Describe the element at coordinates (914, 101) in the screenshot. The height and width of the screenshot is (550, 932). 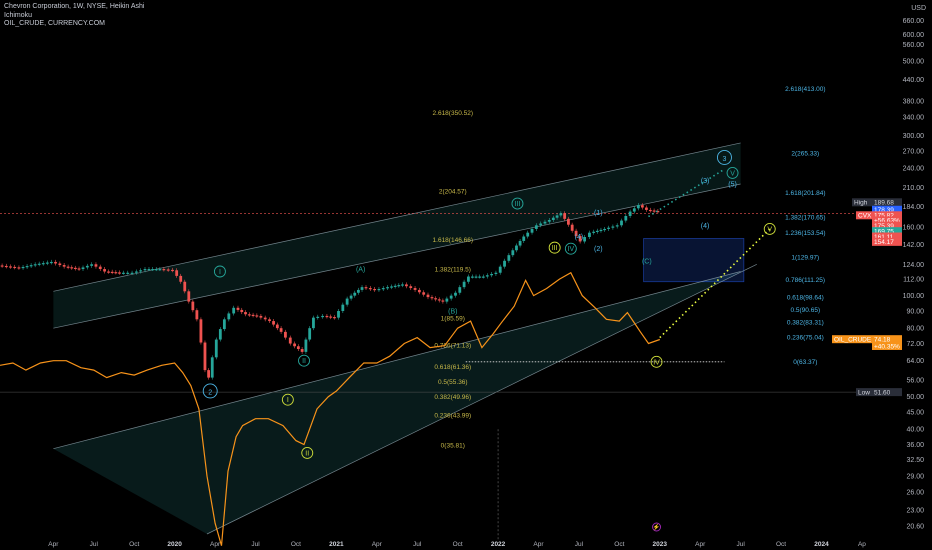
I see `price-tick-label: 380.00` at that location.